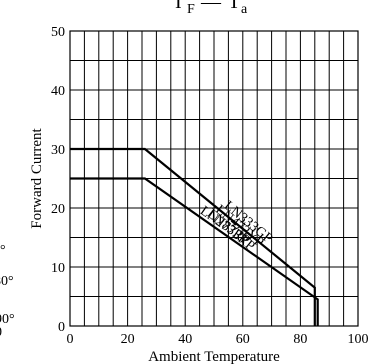 This screenshot has width=384, height=364. I want to click on title-left-symbol: I, so click(178, 6).